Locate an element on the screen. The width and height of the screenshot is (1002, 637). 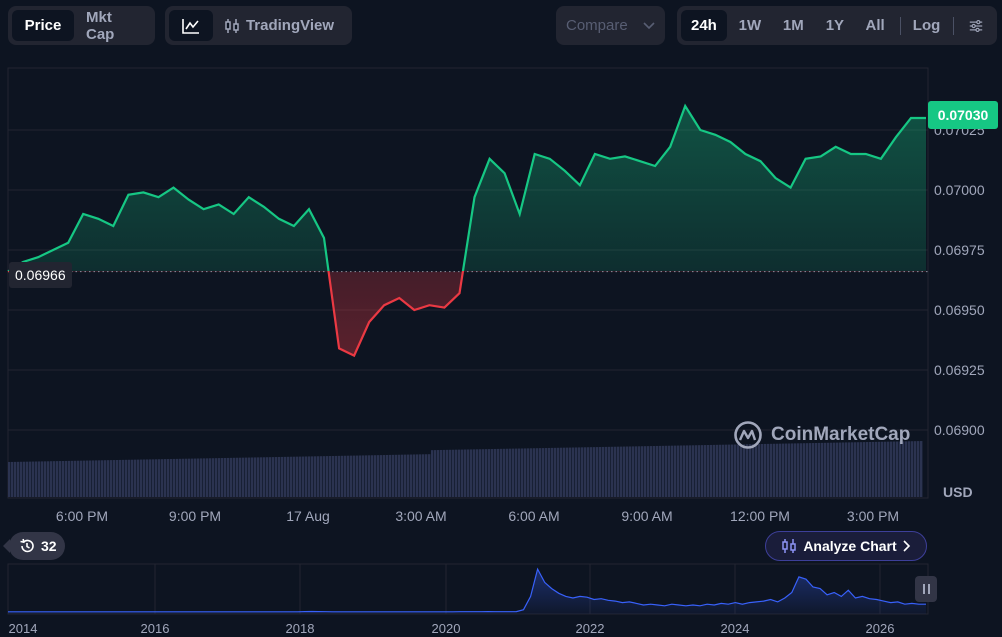
handle-grip-left is located at coordinates (923, 589).